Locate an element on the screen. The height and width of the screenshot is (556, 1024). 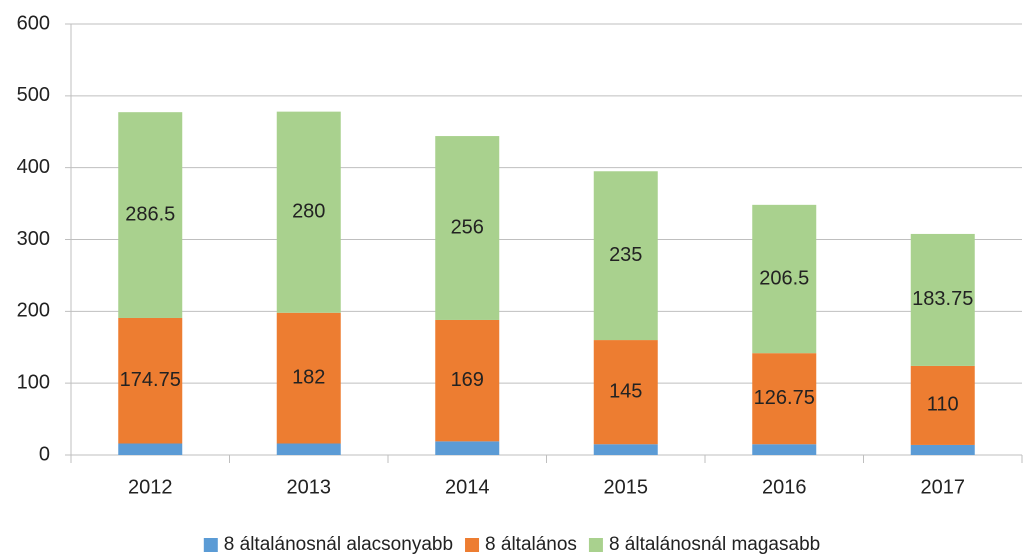
data-label: 256 is located at coordinates (467, 227).